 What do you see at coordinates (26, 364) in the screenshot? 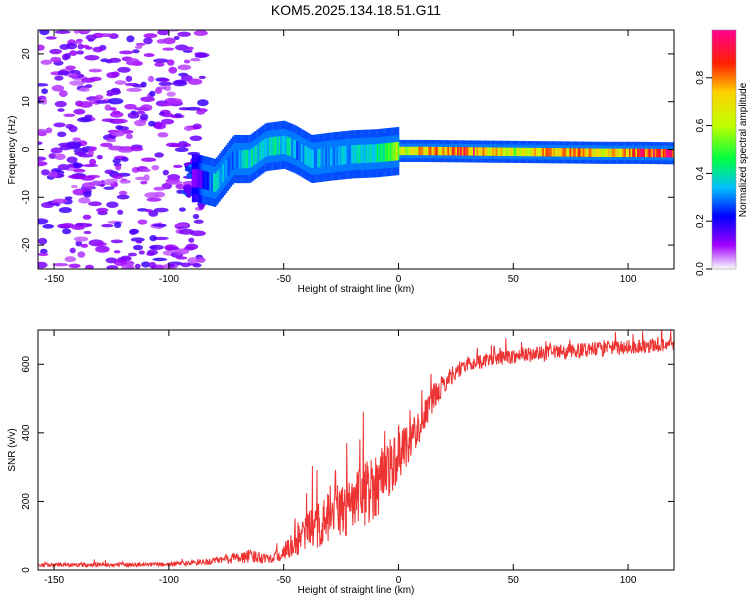
I see `snr-ytick-label: 600` at bounding box center [26, 364].